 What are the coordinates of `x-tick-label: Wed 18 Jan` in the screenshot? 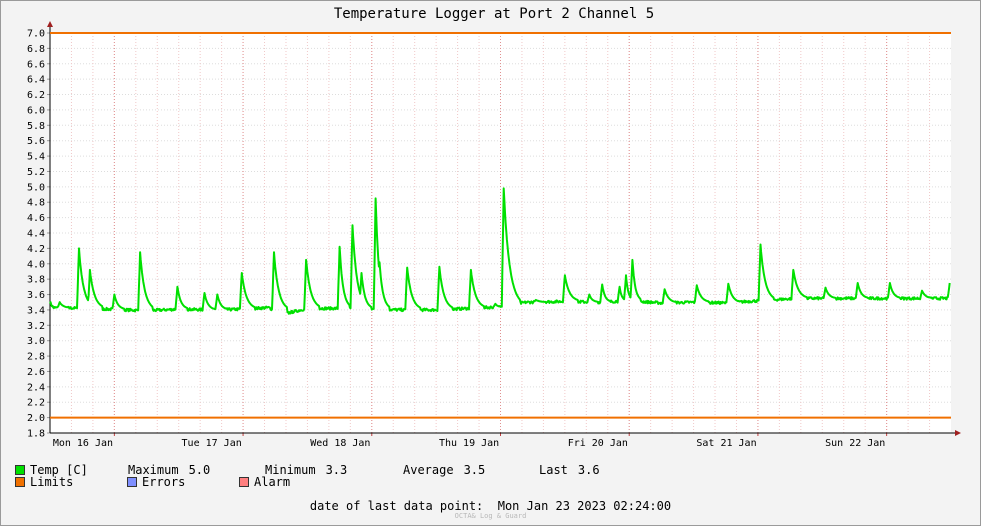 It's located at (340, 443).